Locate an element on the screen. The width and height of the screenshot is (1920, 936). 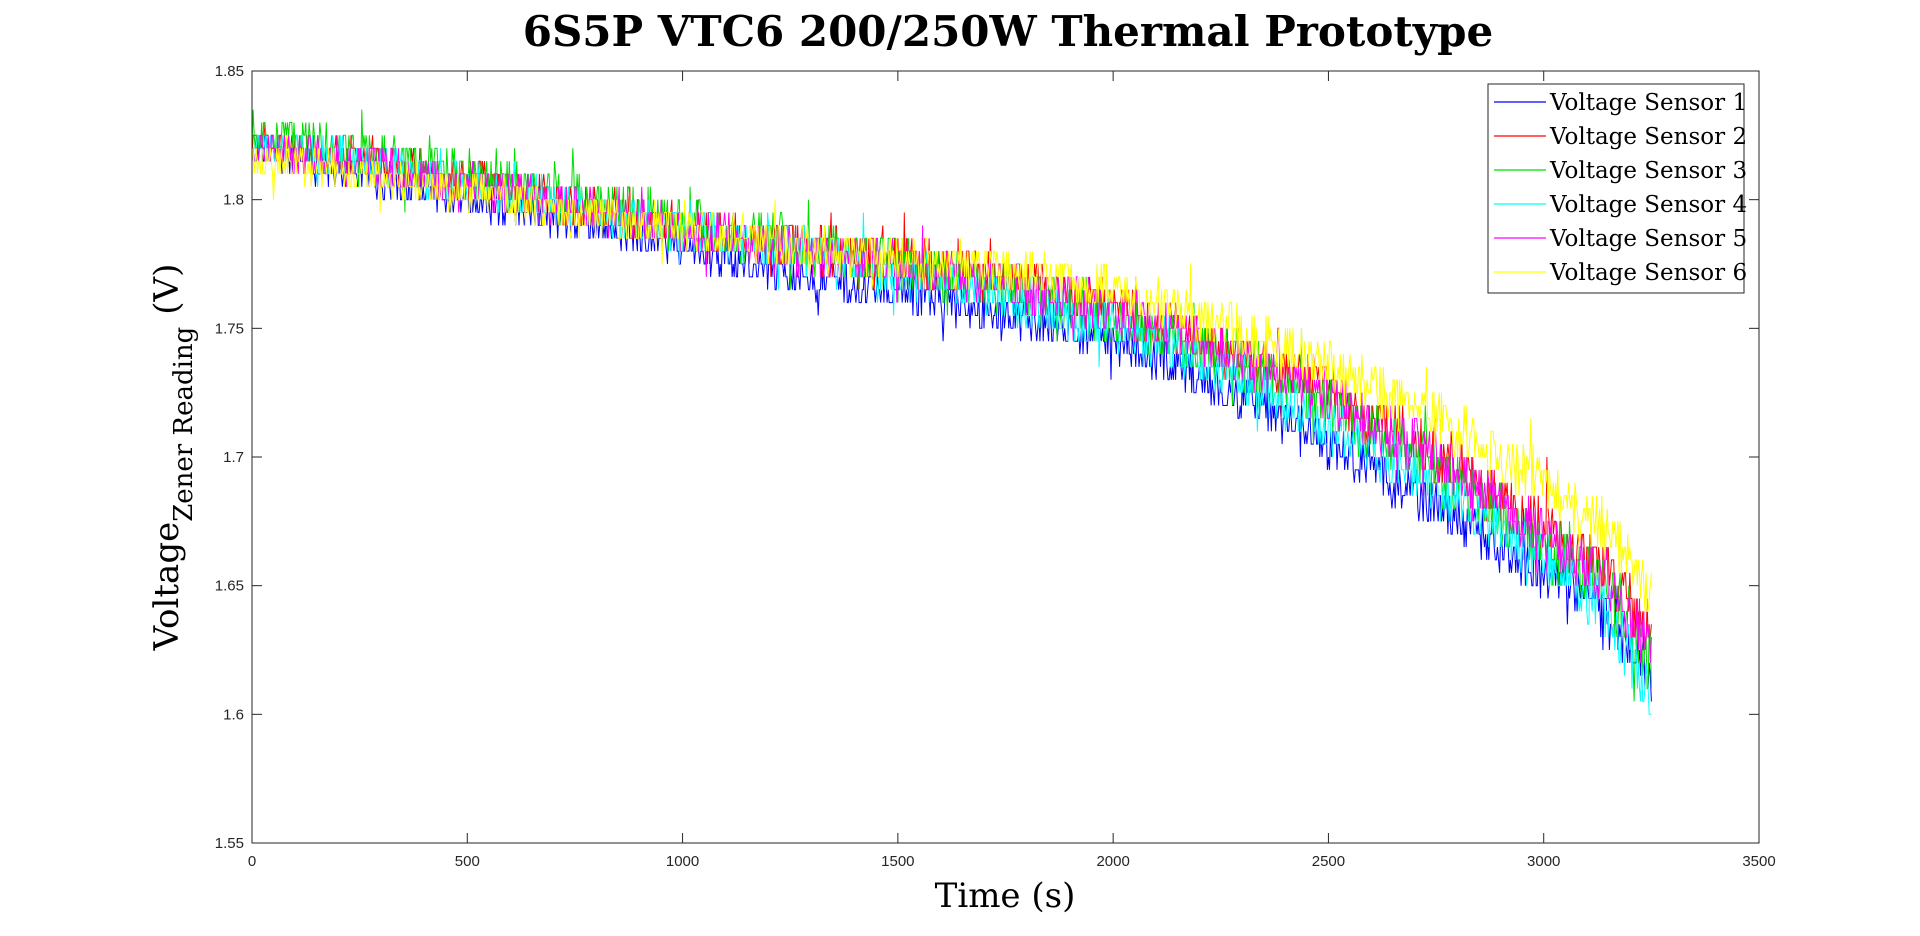
legend-label-sensor-6: Voltage Sensor 6 is located at coordinates (1648, 273).